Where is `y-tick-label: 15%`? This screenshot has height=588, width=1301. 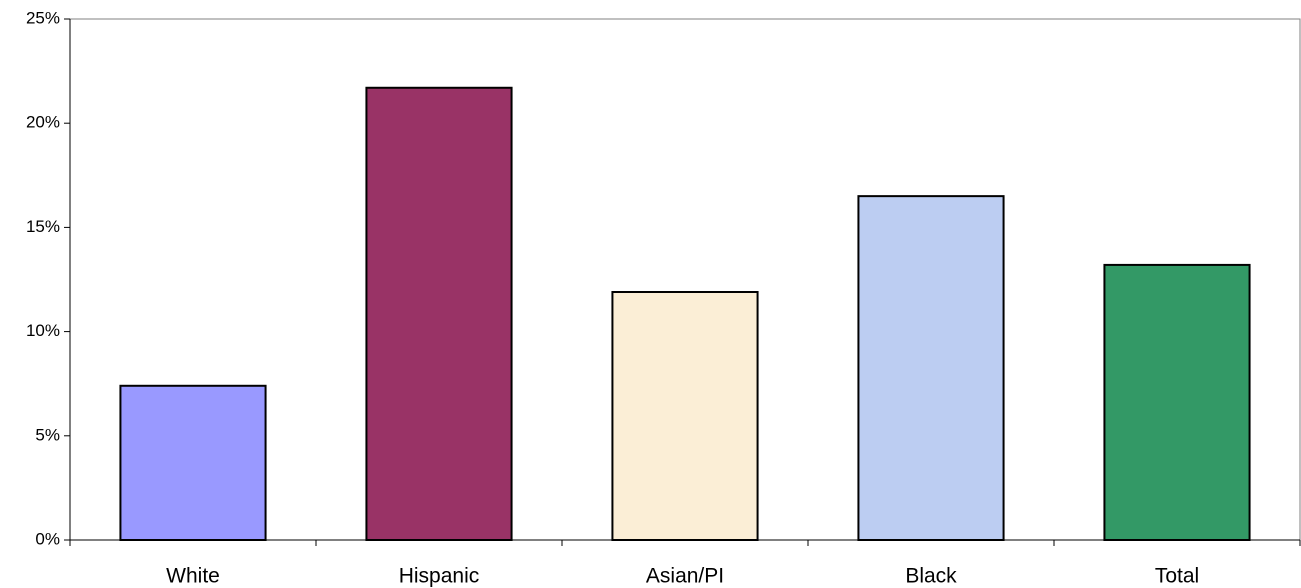 y-tick-label: 15% is located at coordinates (43, 226).